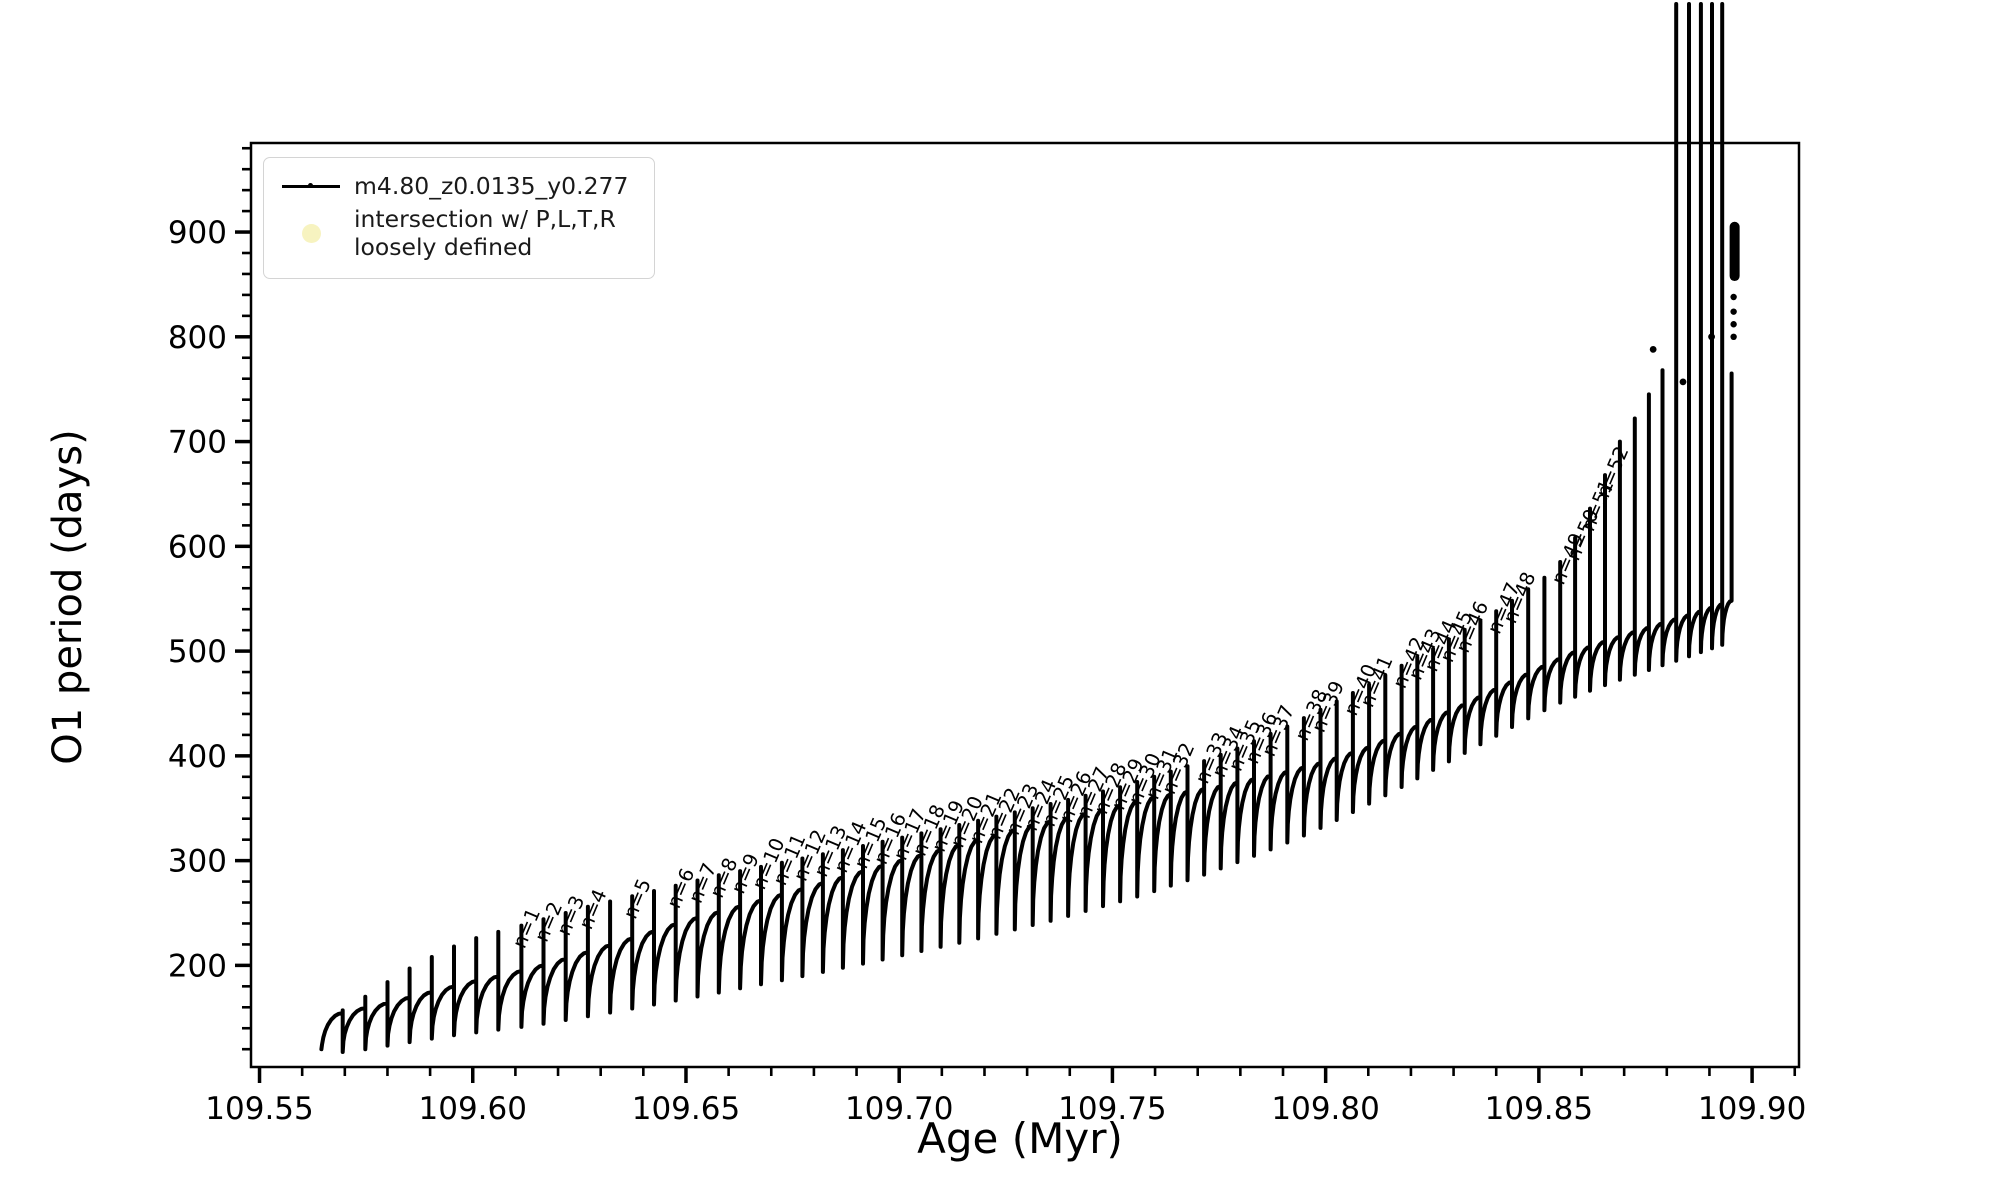  What do you see at coordinates (197, 966) in the screenshot?
I see `y-tick-label: 200` at bounding box center [197, 966].